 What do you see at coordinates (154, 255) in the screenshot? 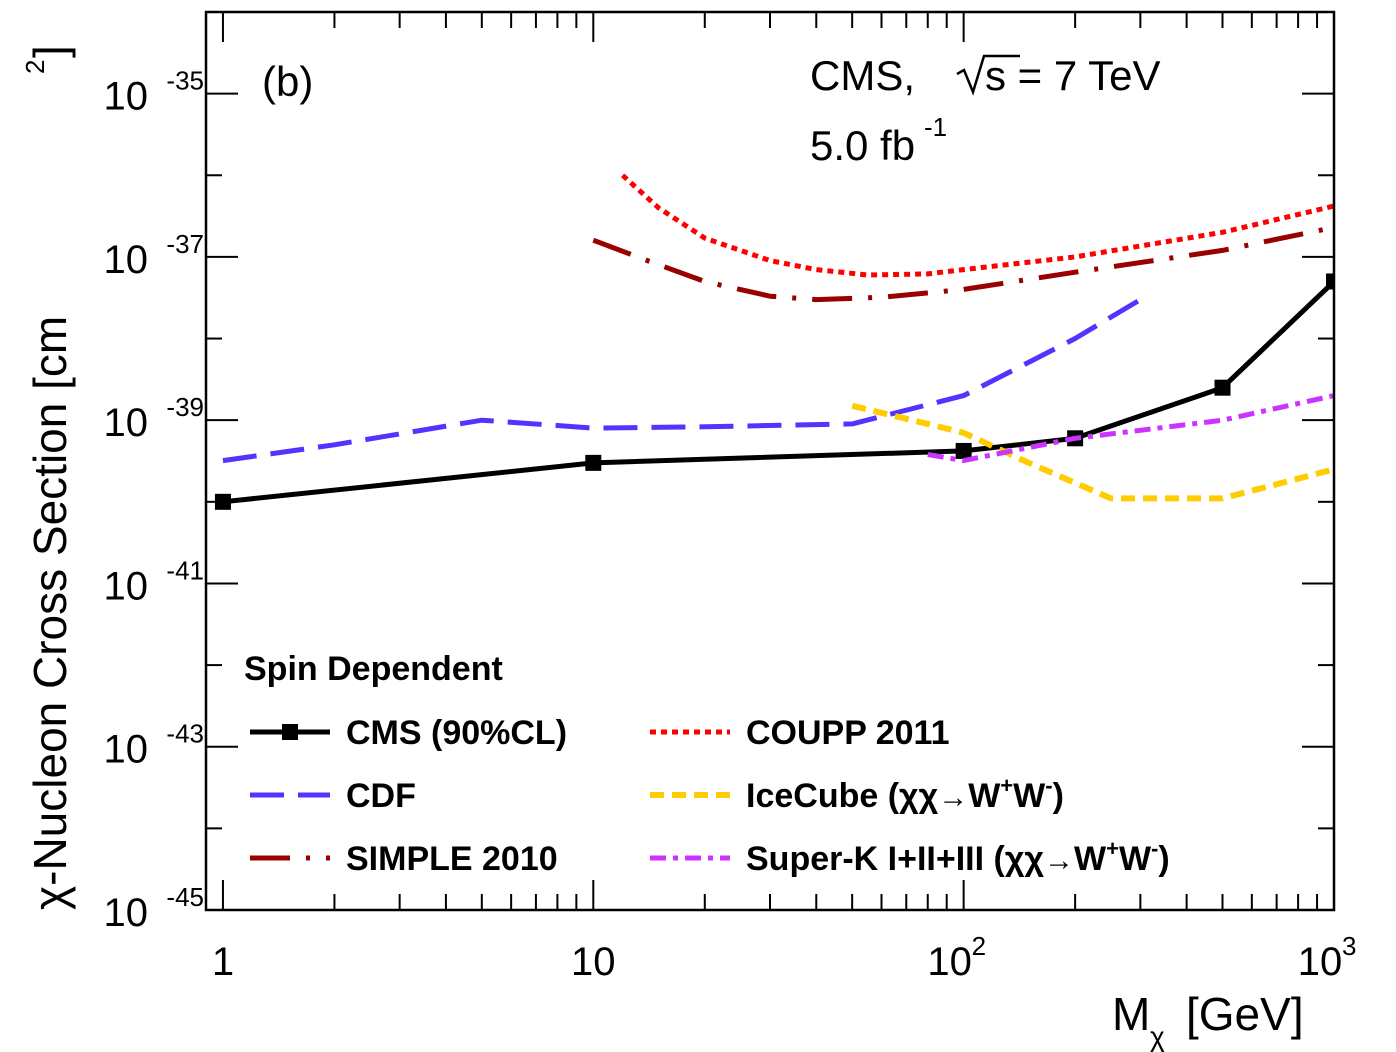
I see `y-tick-label: 10 -37` at bounding box center [154, 255].